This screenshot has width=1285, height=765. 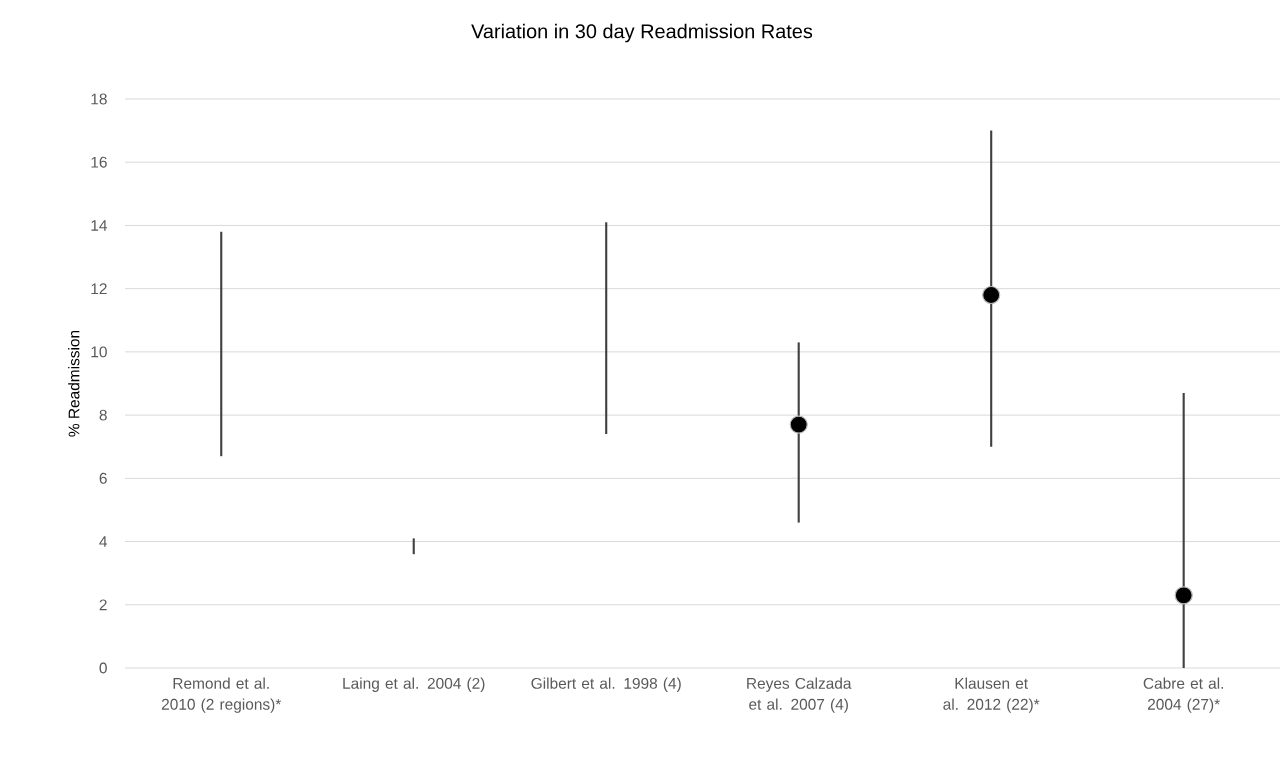 What do you see at coordinates (99, 352) in the screenshot?
I see `y-tick-label: 10` at bounding box center [99, 352].